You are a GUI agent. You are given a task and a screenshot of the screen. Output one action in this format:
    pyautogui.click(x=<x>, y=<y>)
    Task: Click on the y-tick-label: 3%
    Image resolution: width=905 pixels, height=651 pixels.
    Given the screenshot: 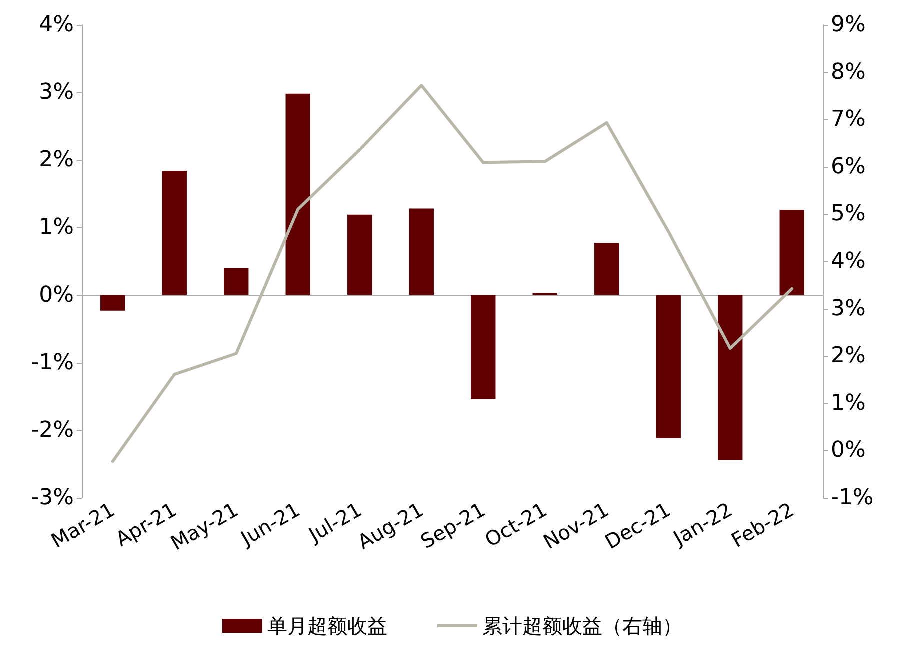 What is the action you would take?
    pyautogui.click(x=56, y=93)
    